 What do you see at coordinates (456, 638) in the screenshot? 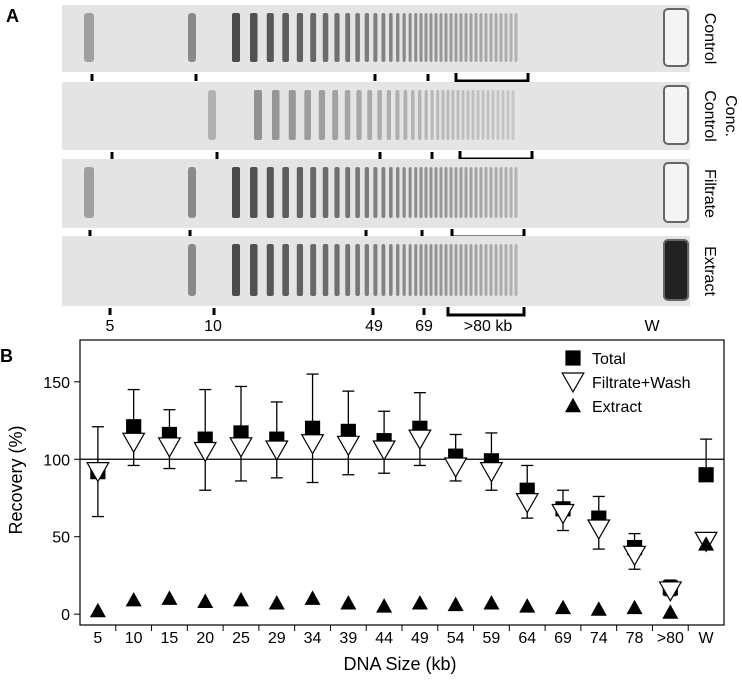
I see `x-tick-label: 54` at bounding box center [456, 638].